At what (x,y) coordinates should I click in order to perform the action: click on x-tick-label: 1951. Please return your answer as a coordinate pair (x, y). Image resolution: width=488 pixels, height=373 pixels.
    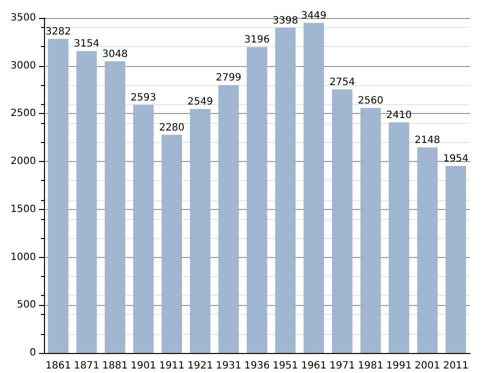
    Looking at the image, I should click on (285, 366).